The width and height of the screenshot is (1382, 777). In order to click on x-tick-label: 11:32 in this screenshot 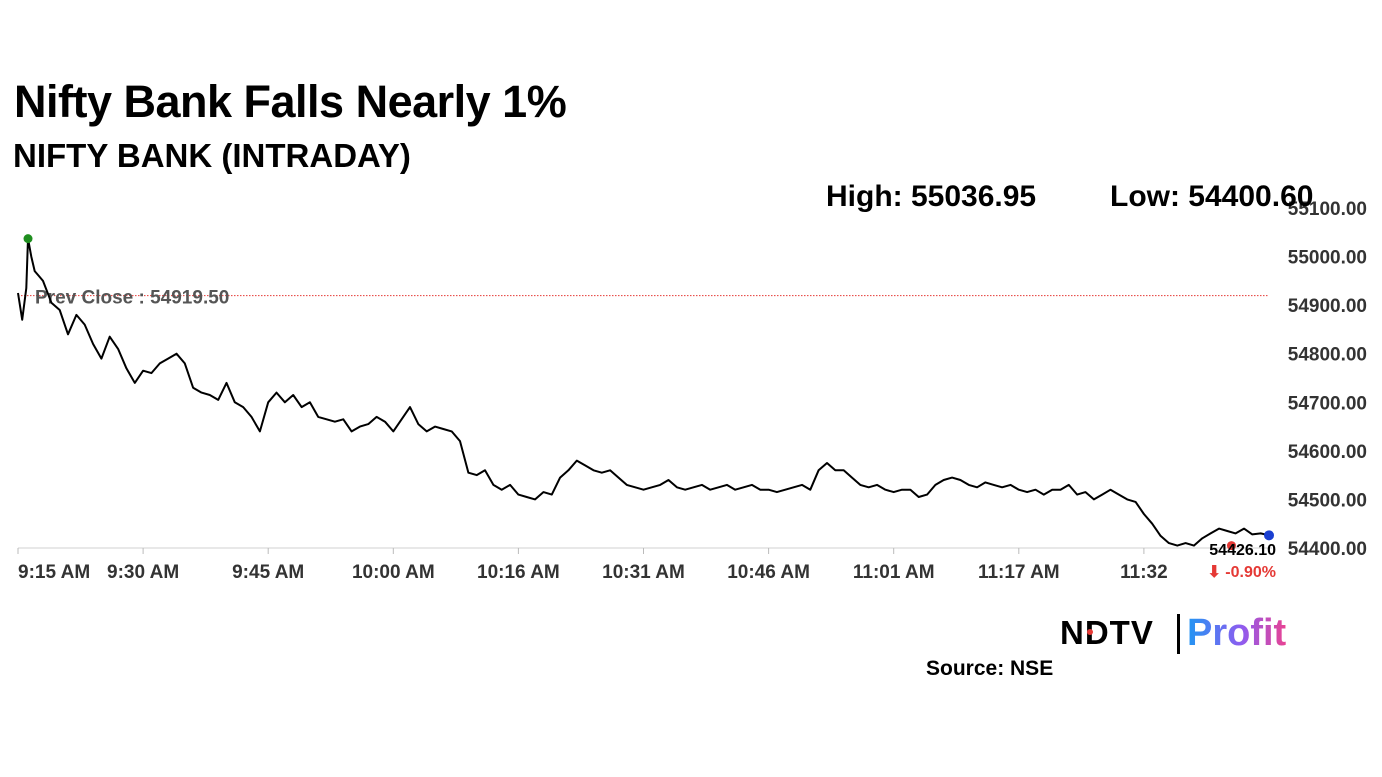, I will do `click(1144, 572)`.